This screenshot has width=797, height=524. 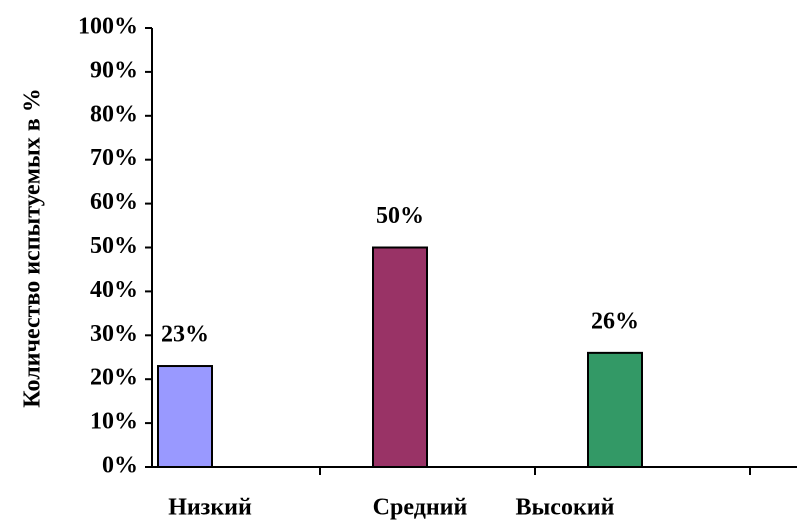 What do you see at coordinates (114, 158) in the screenshot?
I see `y-tick-label: 70%` at bounding box center [114, 158].